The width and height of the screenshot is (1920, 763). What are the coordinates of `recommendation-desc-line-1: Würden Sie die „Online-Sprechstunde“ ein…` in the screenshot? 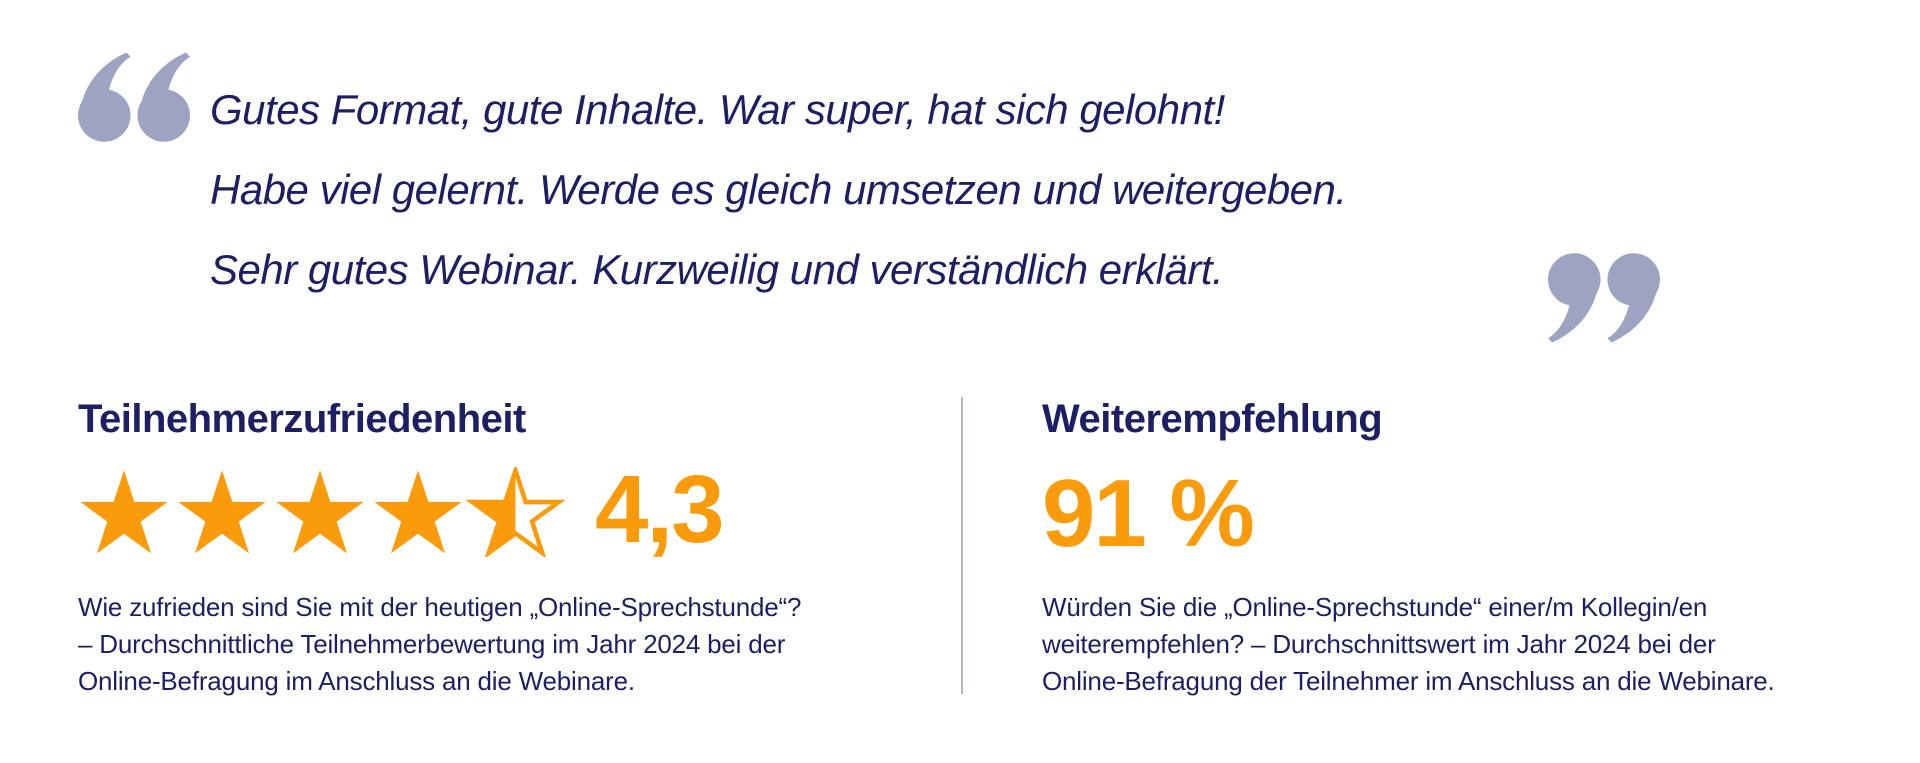 It's located at (1375, 607).